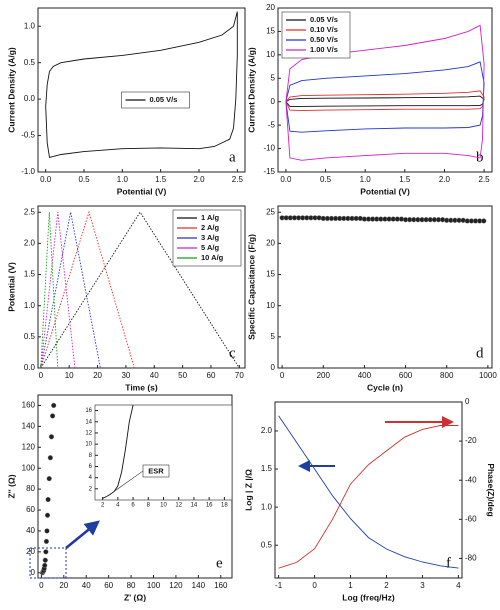 This screenshot has height=610, width=500. What do you see at coordinates (149, 506) in the screenshot?
I see `x-tick-label: 8` at bounding box center [149, 506].